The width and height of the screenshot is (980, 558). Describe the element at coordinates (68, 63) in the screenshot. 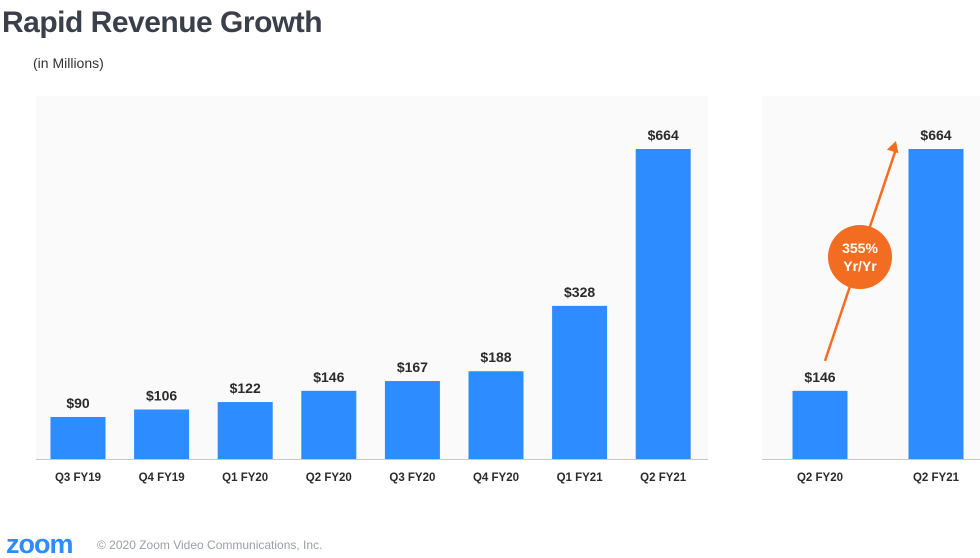

I see `slide-subtitle: (in Millions)` at that location.